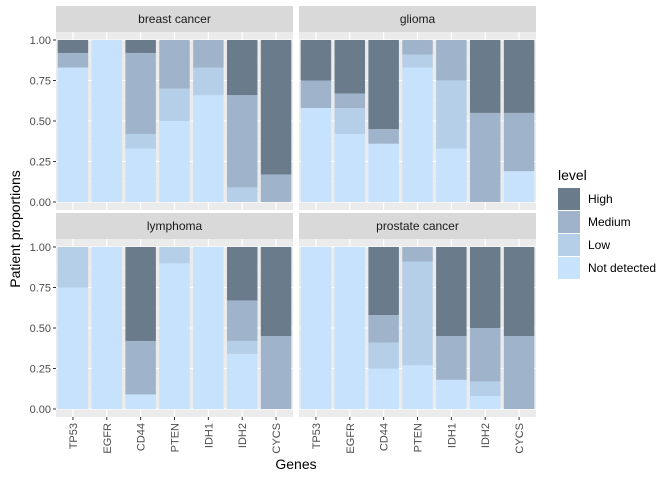 The width and height of the screenshot is (672, 480). What do you see at coordinates (418, 19) in the screenshot?
I see `facet-strip-label: glioma` at bounding box center [418, 19].